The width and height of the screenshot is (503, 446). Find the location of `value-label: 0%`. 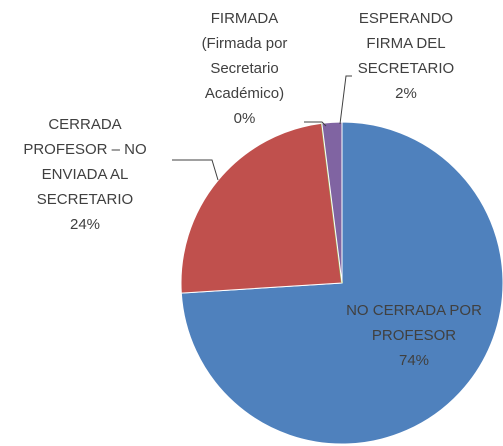

value-label: 0% is located at coordinates (244, 118).